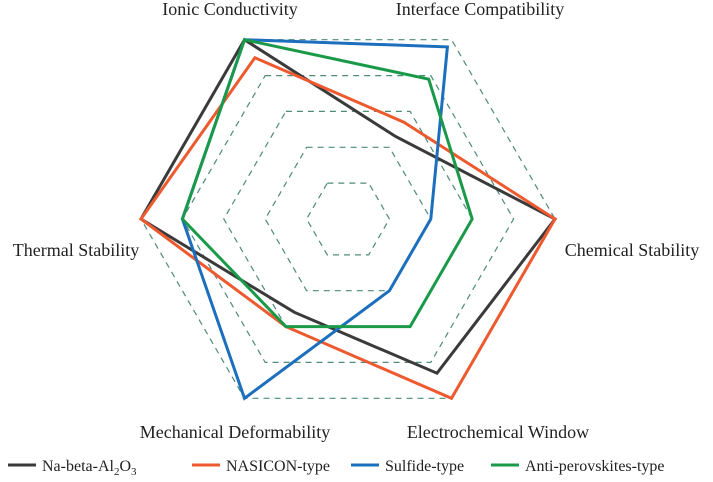 The width and height of the screenshot is (713, 482). What do you see at coordinates (235, 432) in the screenshot?
I see `axis-label-mechanical-deformability: Mechanical Deformability` at bounding box center [235, 432].